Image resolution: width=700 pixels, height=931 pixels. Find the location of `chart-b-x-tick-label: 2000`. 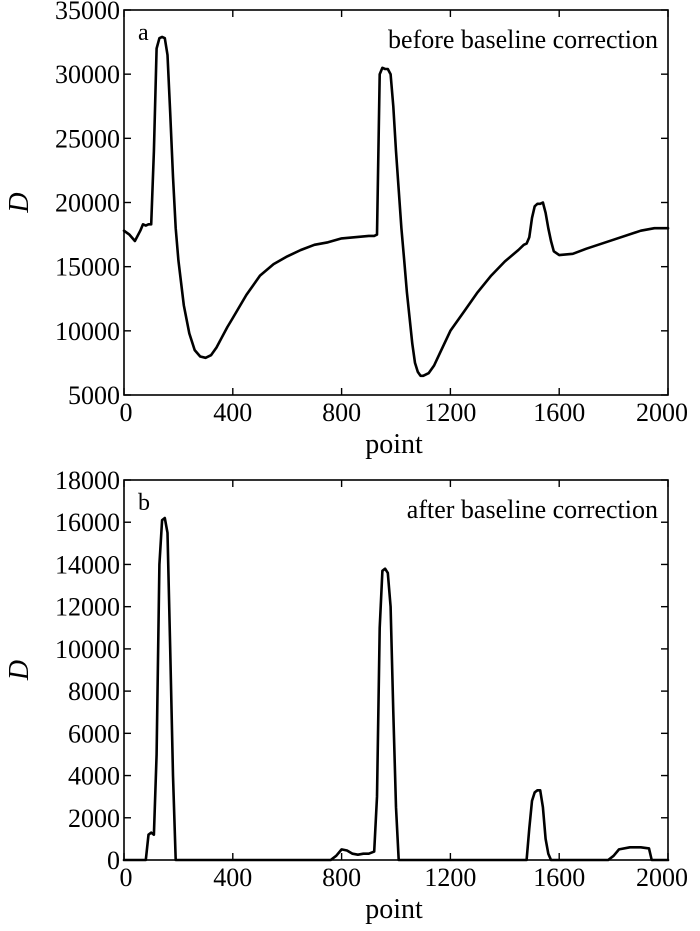

chart-b-x-tick-label: 2000 is located at coordinates (662, 877).